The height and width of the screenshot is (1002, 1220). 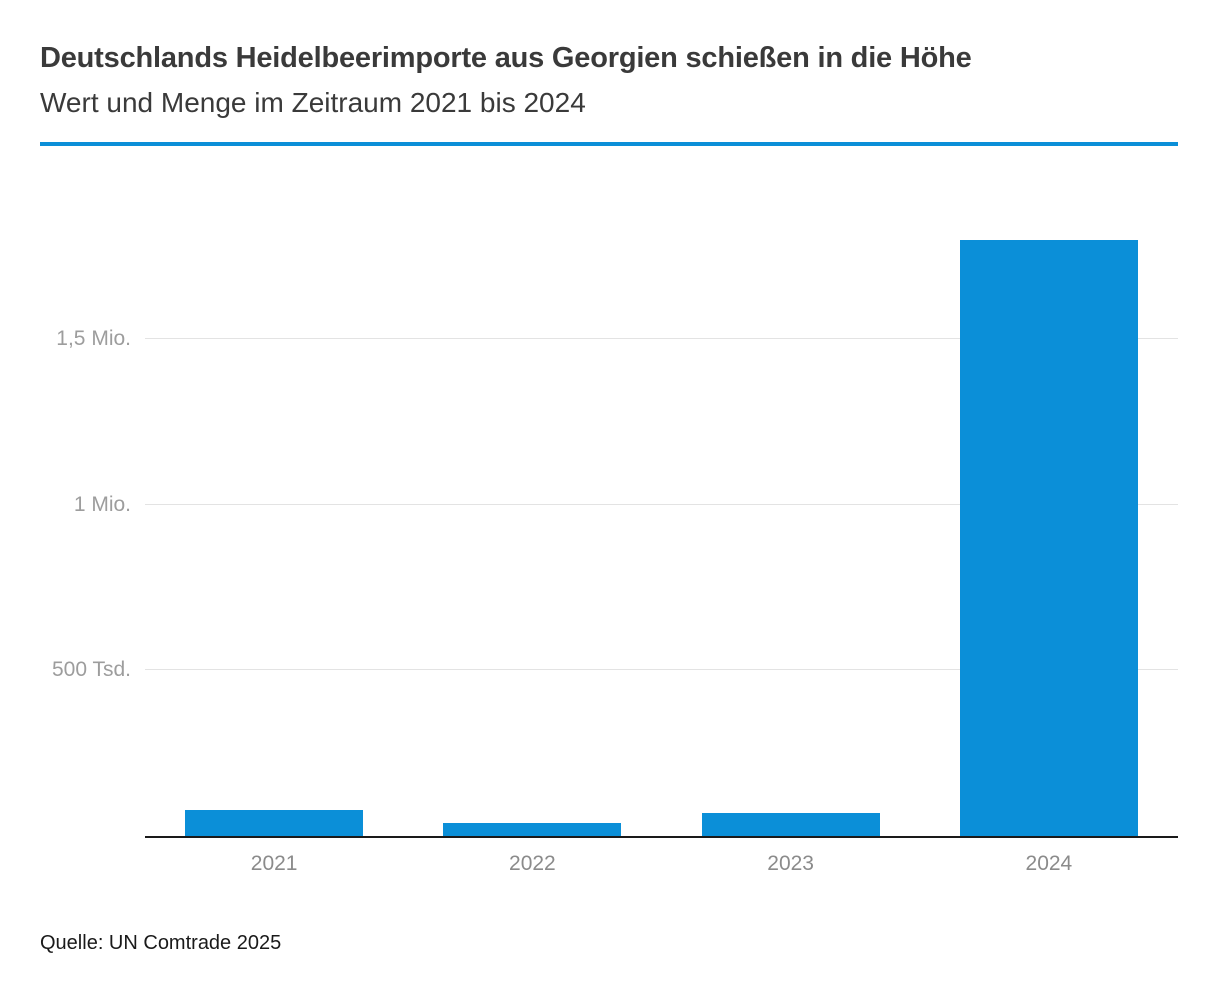 What do you see at coordinates (91, 670) in the screenshot?
I see `y-tick-label: 500 Tsd.` at bounding box center [91, 670].